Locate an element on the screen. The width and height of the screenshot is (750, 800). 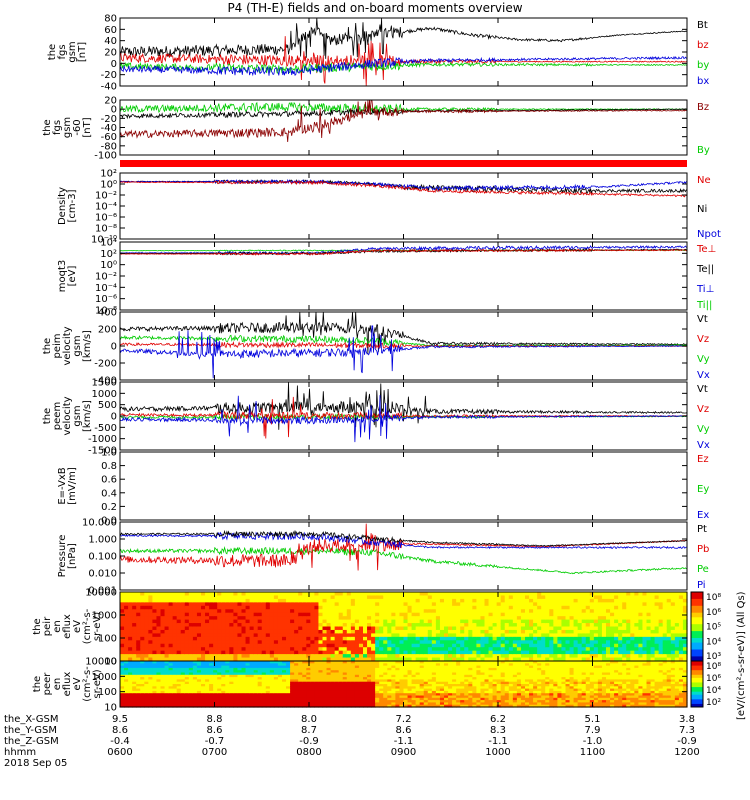
legend-Pt: Pt is located at coordinates (702, 529).